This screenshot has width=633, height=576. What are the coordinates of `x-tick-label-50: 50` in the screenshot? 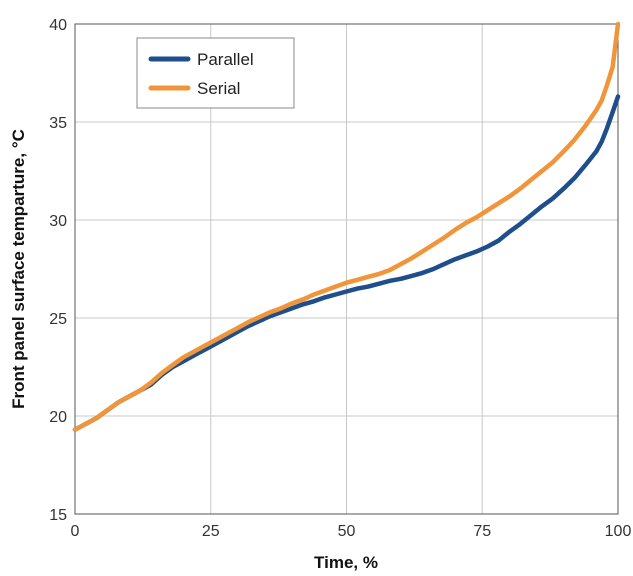 It's located at (347, 531).